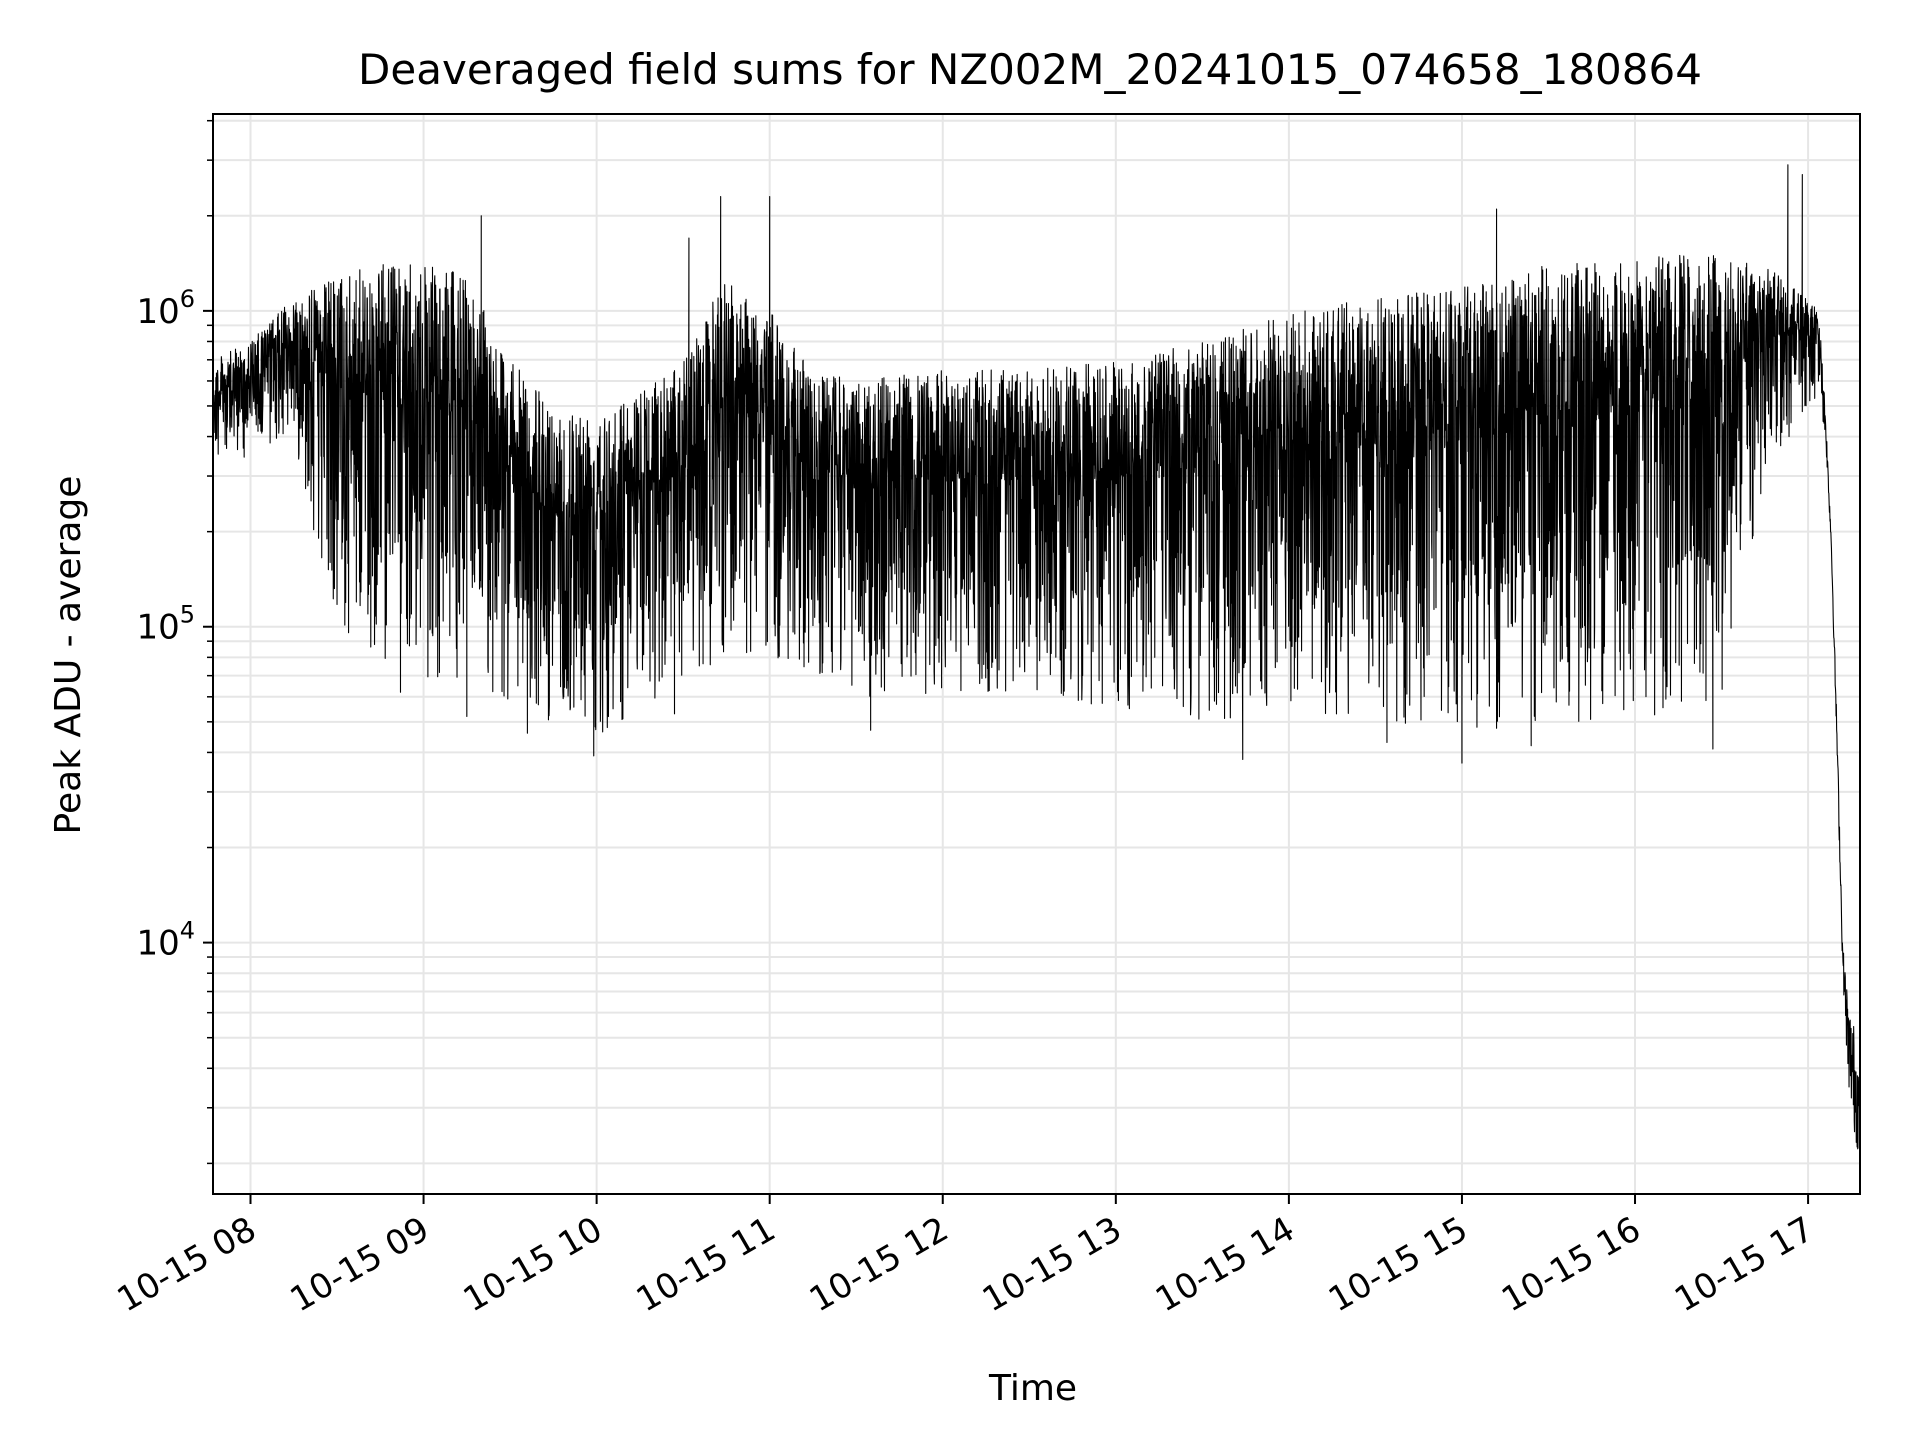 The image size is (1920, 1440). What do you see at coordinates (1032, 1388) in the screenshot?
I see `x-axis-label: Time` at bounding box center [1032, 1388].